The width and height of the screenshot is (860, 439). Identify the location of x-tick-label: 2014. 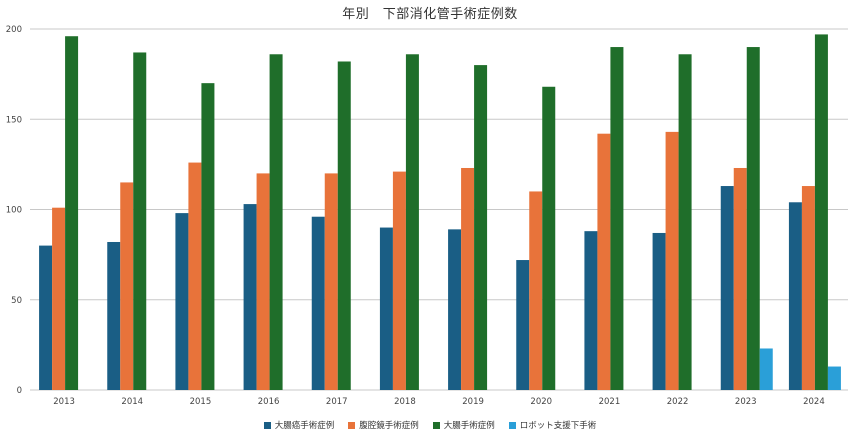
(132, 402).